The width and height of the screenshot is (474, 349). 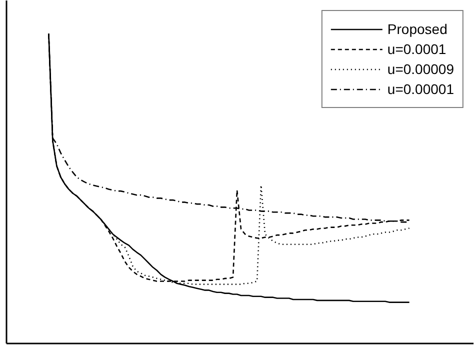 I want to click on legend-label: Proposed, so click(x=417, y=29).